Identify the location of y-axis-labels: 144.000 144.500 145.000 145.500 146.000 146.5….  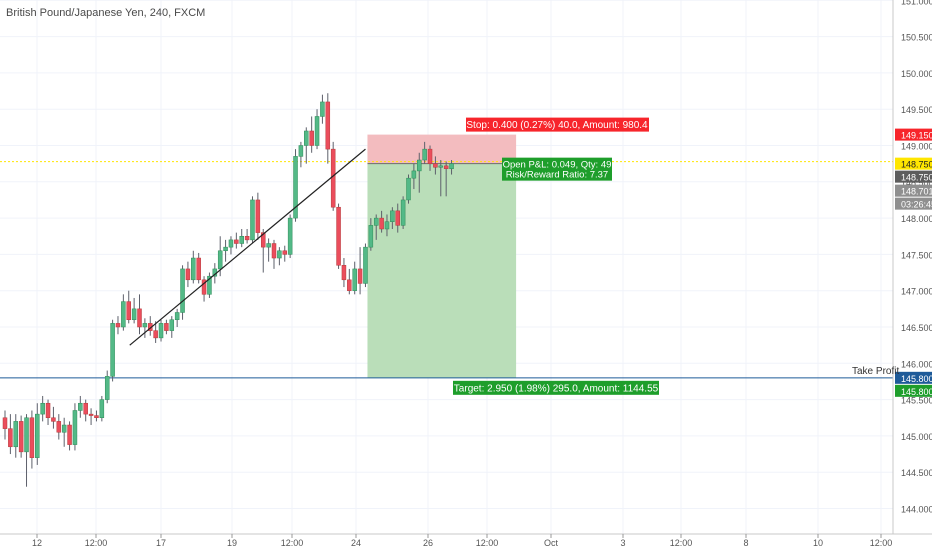
(916, 257).